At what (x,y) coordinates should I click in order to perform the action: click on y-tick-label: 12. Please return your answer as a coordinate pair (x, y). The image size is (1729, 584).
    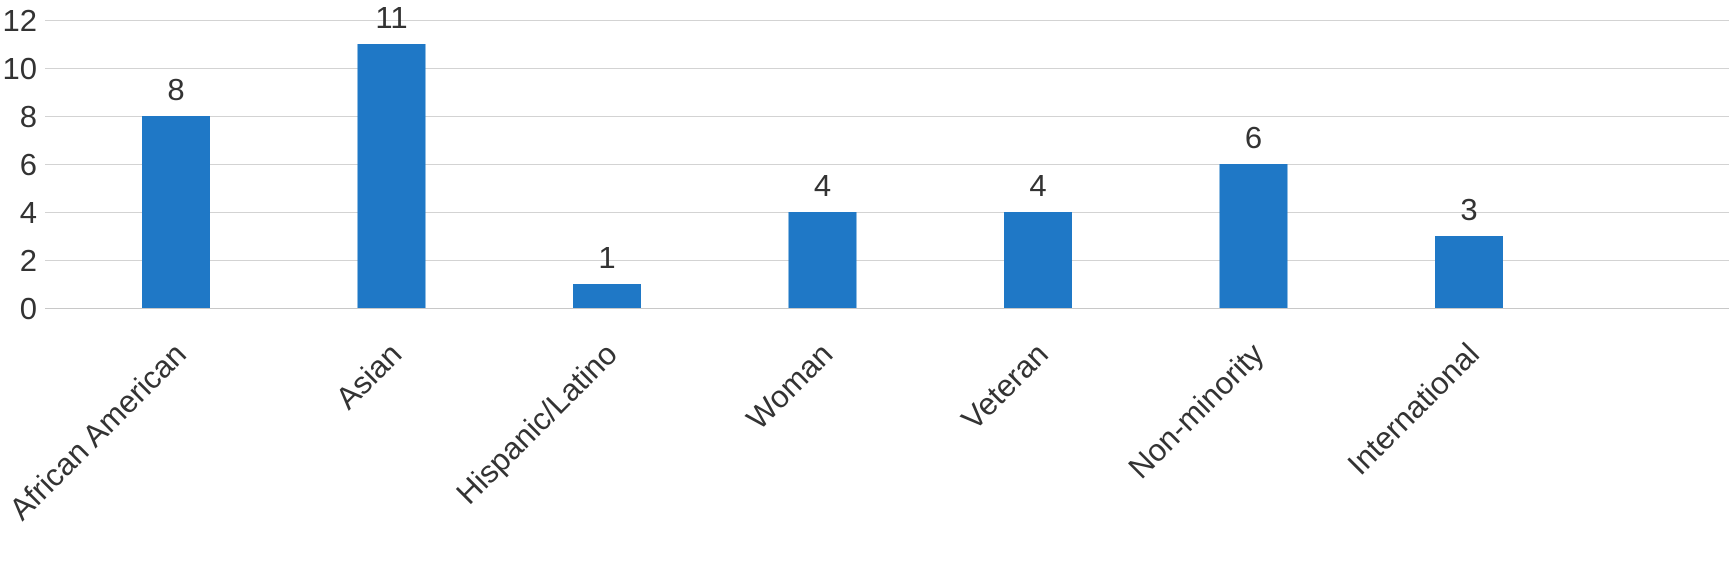
    Looking at the image, I should click on (20, 20).